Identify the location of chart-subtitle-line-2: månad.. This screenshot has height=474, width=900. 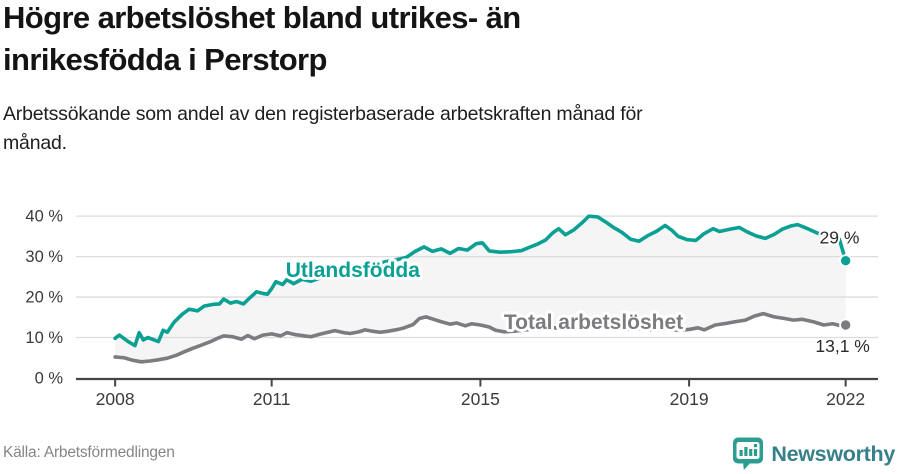
(35, 143).